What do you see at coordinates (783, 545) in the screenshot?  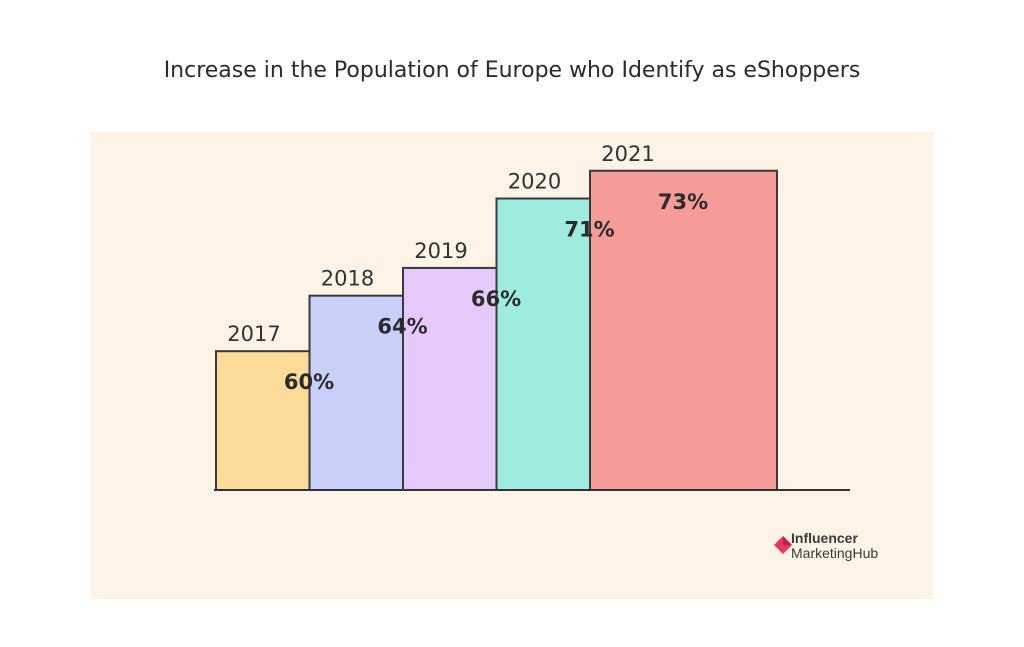 I see `brand-diamond-icon` at bounding box center [783, 545].